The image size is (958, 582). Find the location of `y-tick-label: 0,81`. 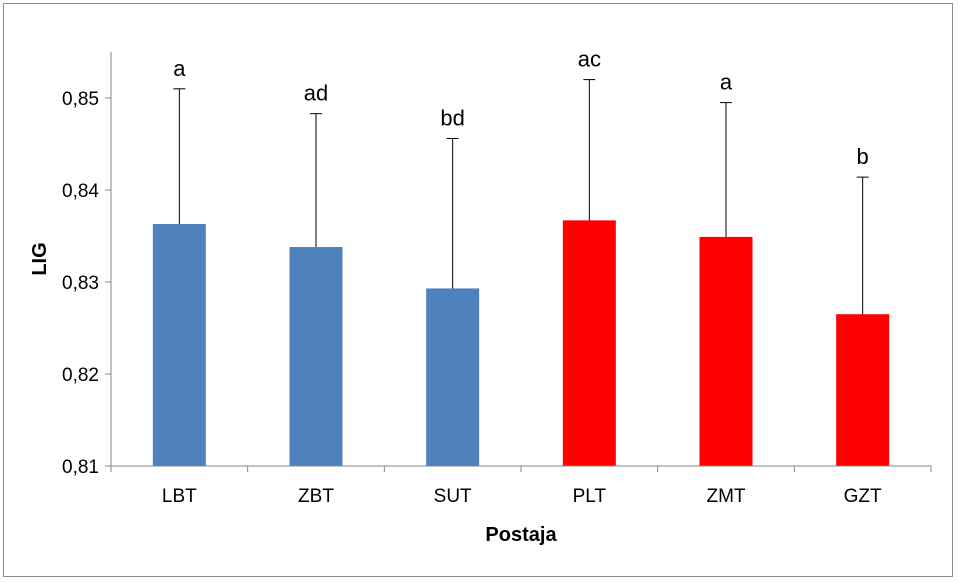

y-tick-label: 0,81 is located at coordinates (80, 467).